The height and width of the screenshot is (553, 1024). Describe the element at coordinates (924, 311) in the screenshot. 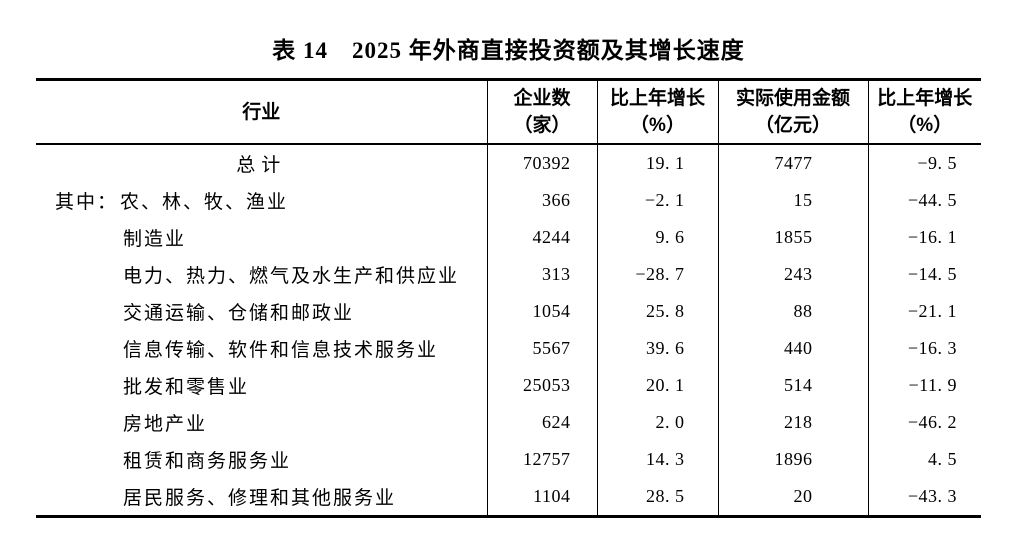

I see `amount-growth-cell: −21. 1` at that location.